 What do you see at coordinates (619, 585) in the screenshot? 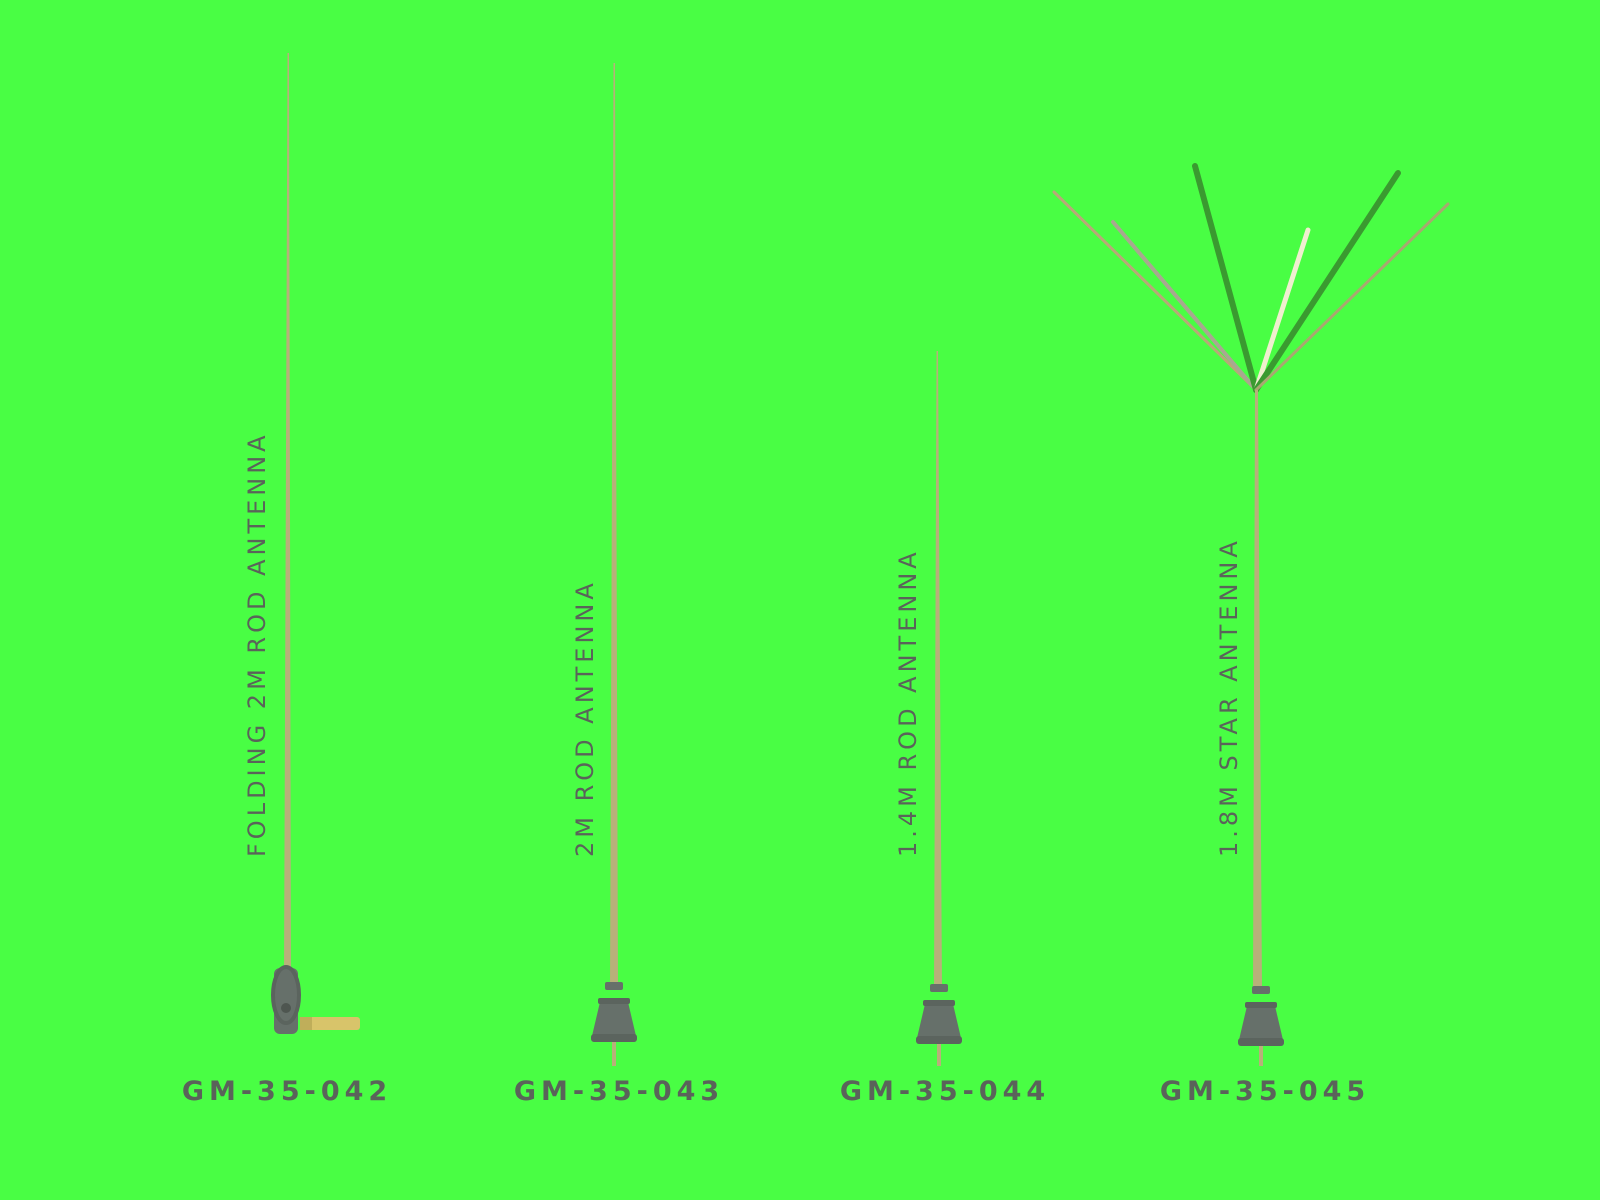
I see `antenna-gm-35-043: 2M ROD ANTENNA GM-35-043` at bounding box center [619, 585].